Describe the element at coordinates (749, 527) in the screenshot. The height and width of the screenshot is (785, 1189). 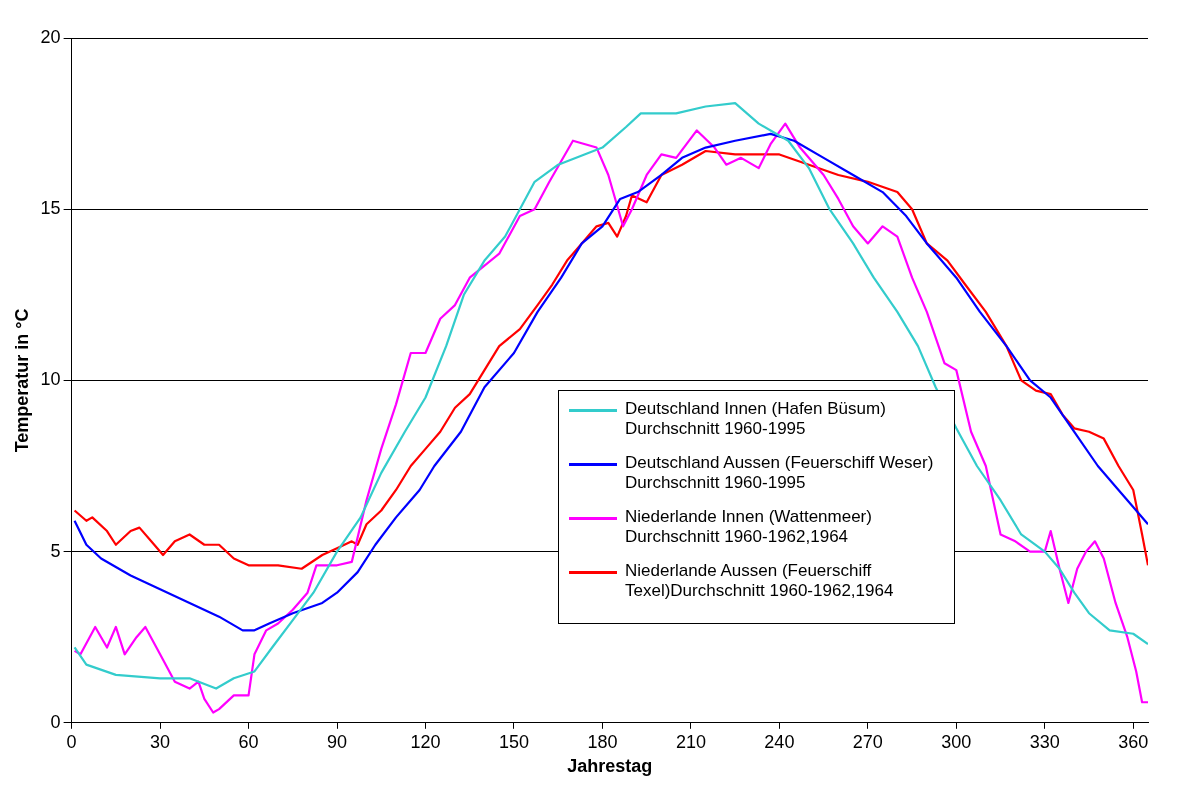
I see `legend-label: Niederlande Innen (Wattenmeer) Durchschnitt 1960-1962,1964` at that location.